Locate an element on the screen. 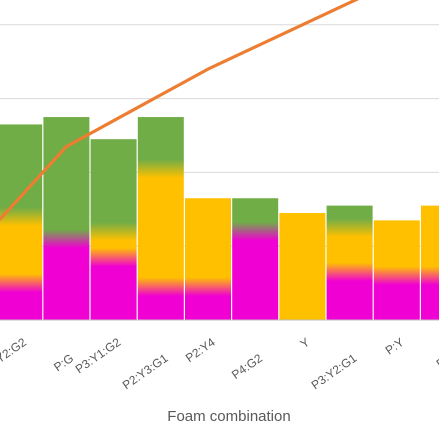 The height and width of the screenshot is (444, 439). bar-p3-y1-g2 is located at coordinates (113, 229).